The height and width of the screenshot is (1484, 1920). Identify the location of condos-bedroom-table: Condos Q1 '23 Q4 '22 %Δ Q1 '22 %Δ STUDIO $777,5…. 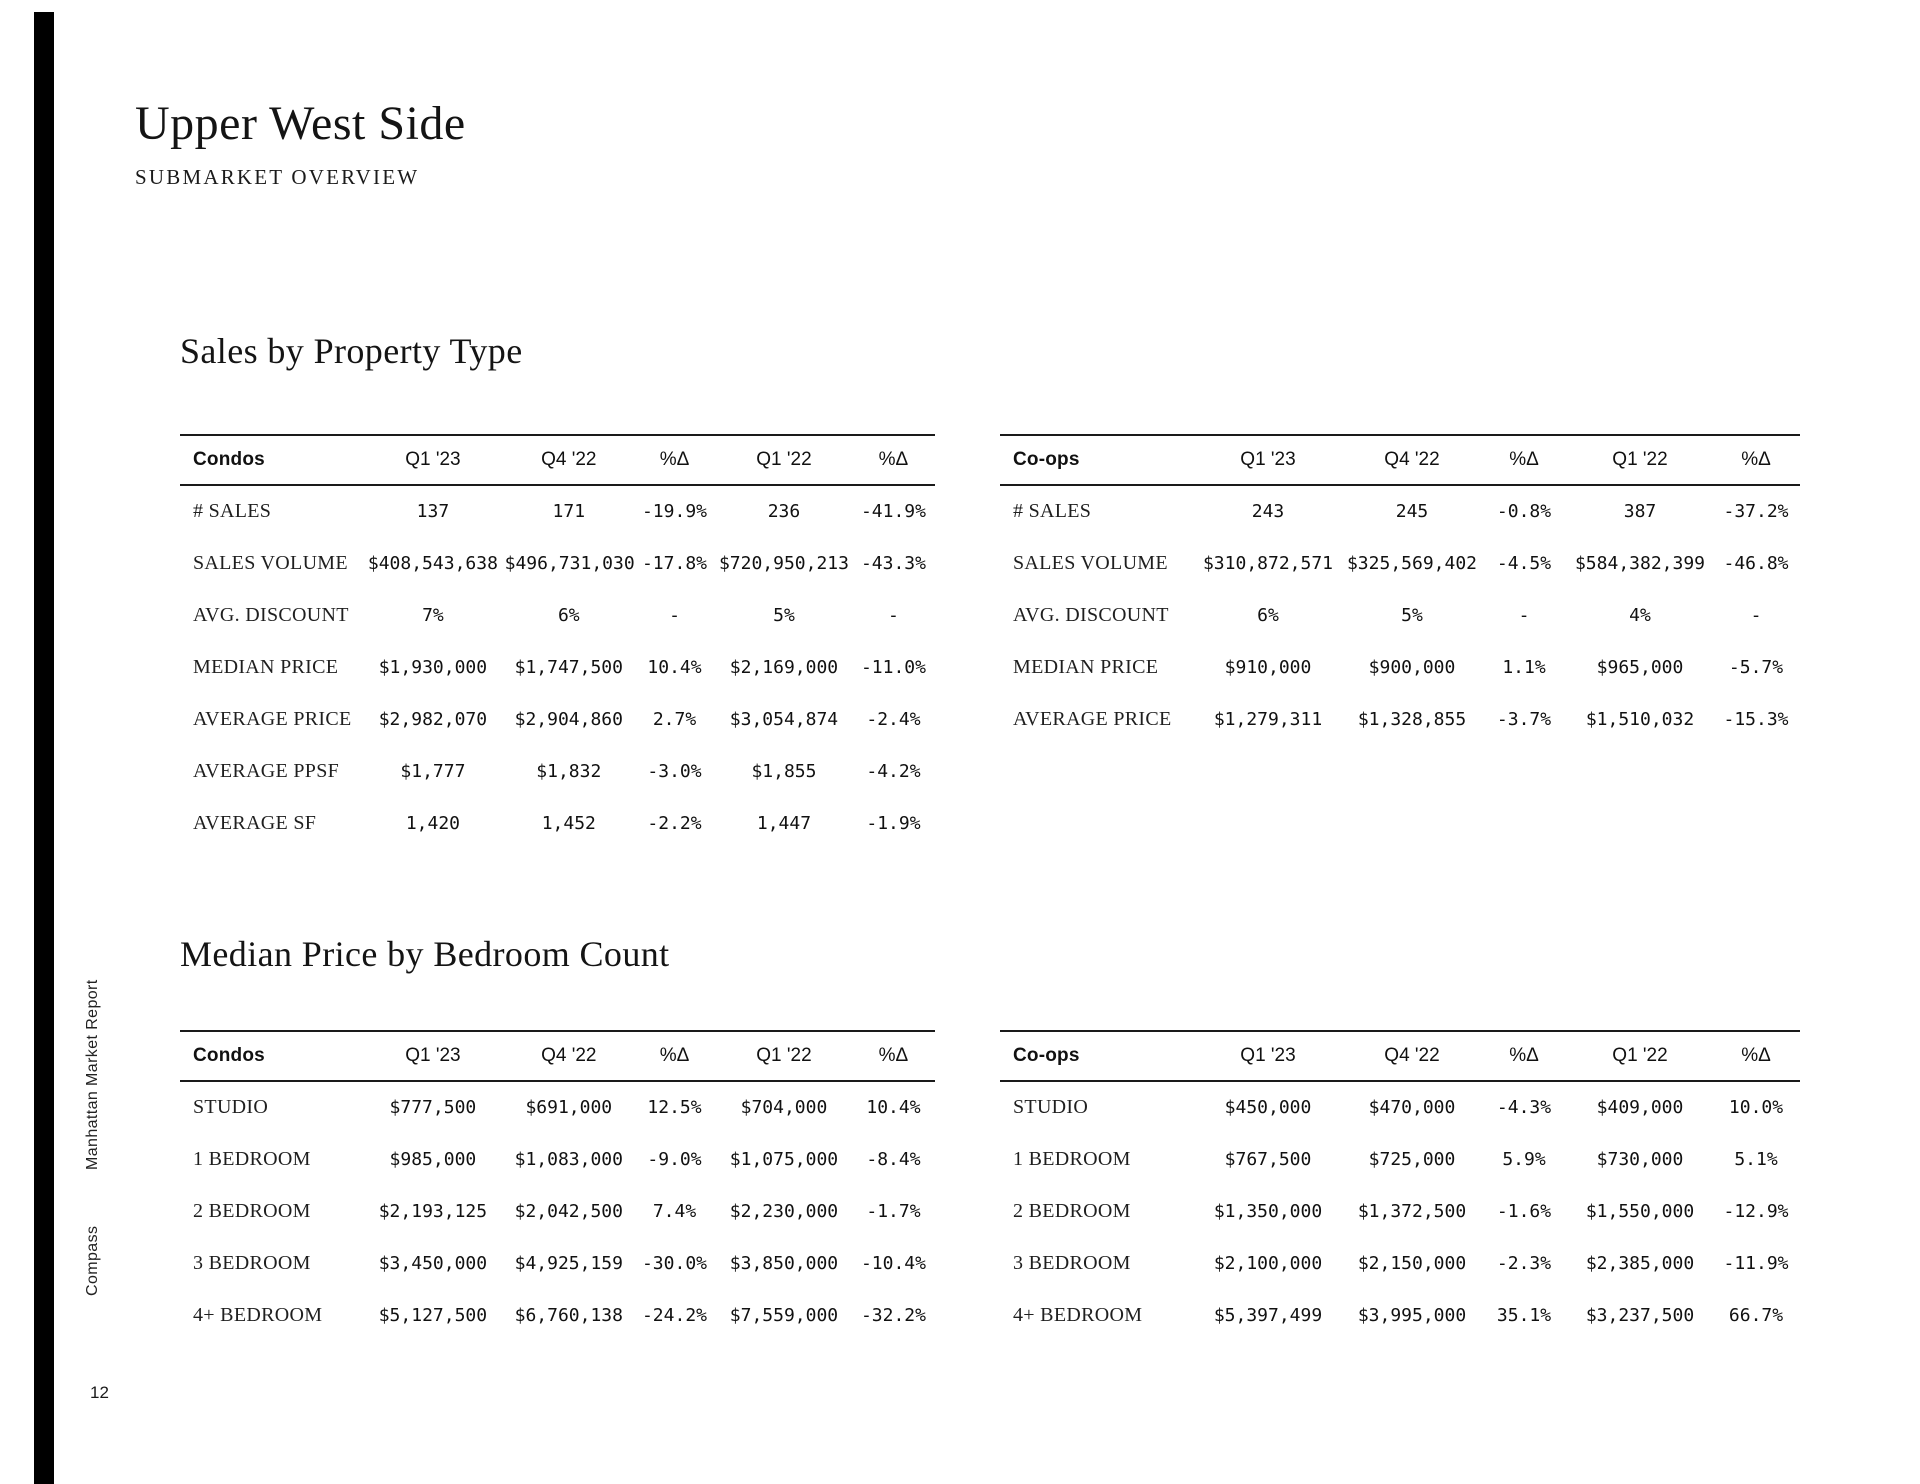
(557, 1185).